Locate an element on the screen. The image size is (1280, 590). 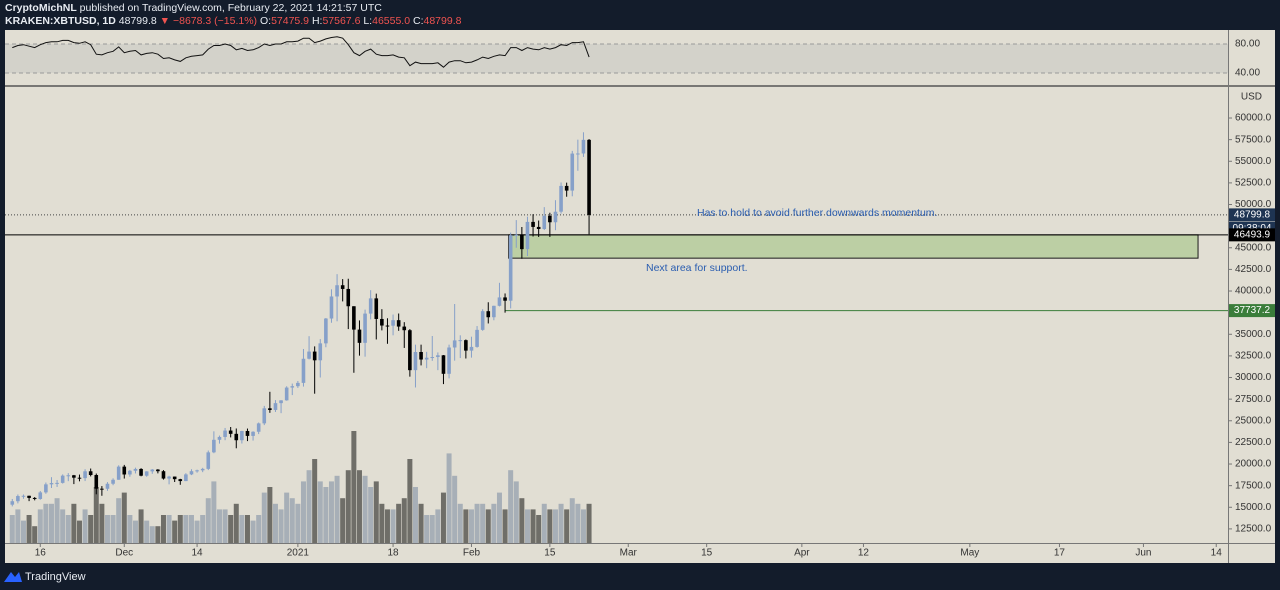
x-tick-label: Feb is located at coordinates (472, 553).